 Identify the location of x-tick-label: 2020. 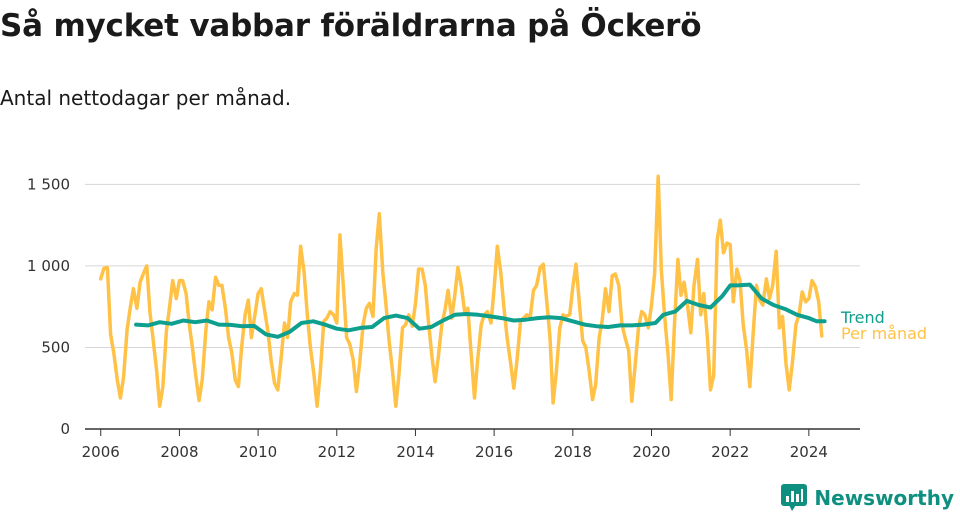
(651, 452).